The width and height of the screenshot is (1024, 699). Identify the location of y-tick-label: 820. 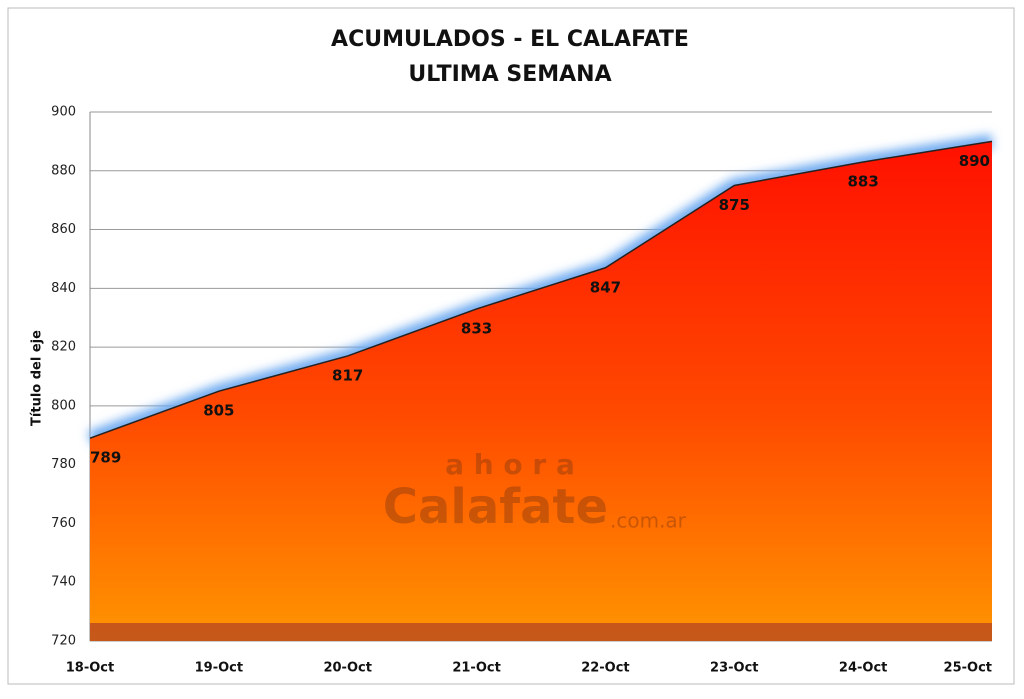
(63, 347).